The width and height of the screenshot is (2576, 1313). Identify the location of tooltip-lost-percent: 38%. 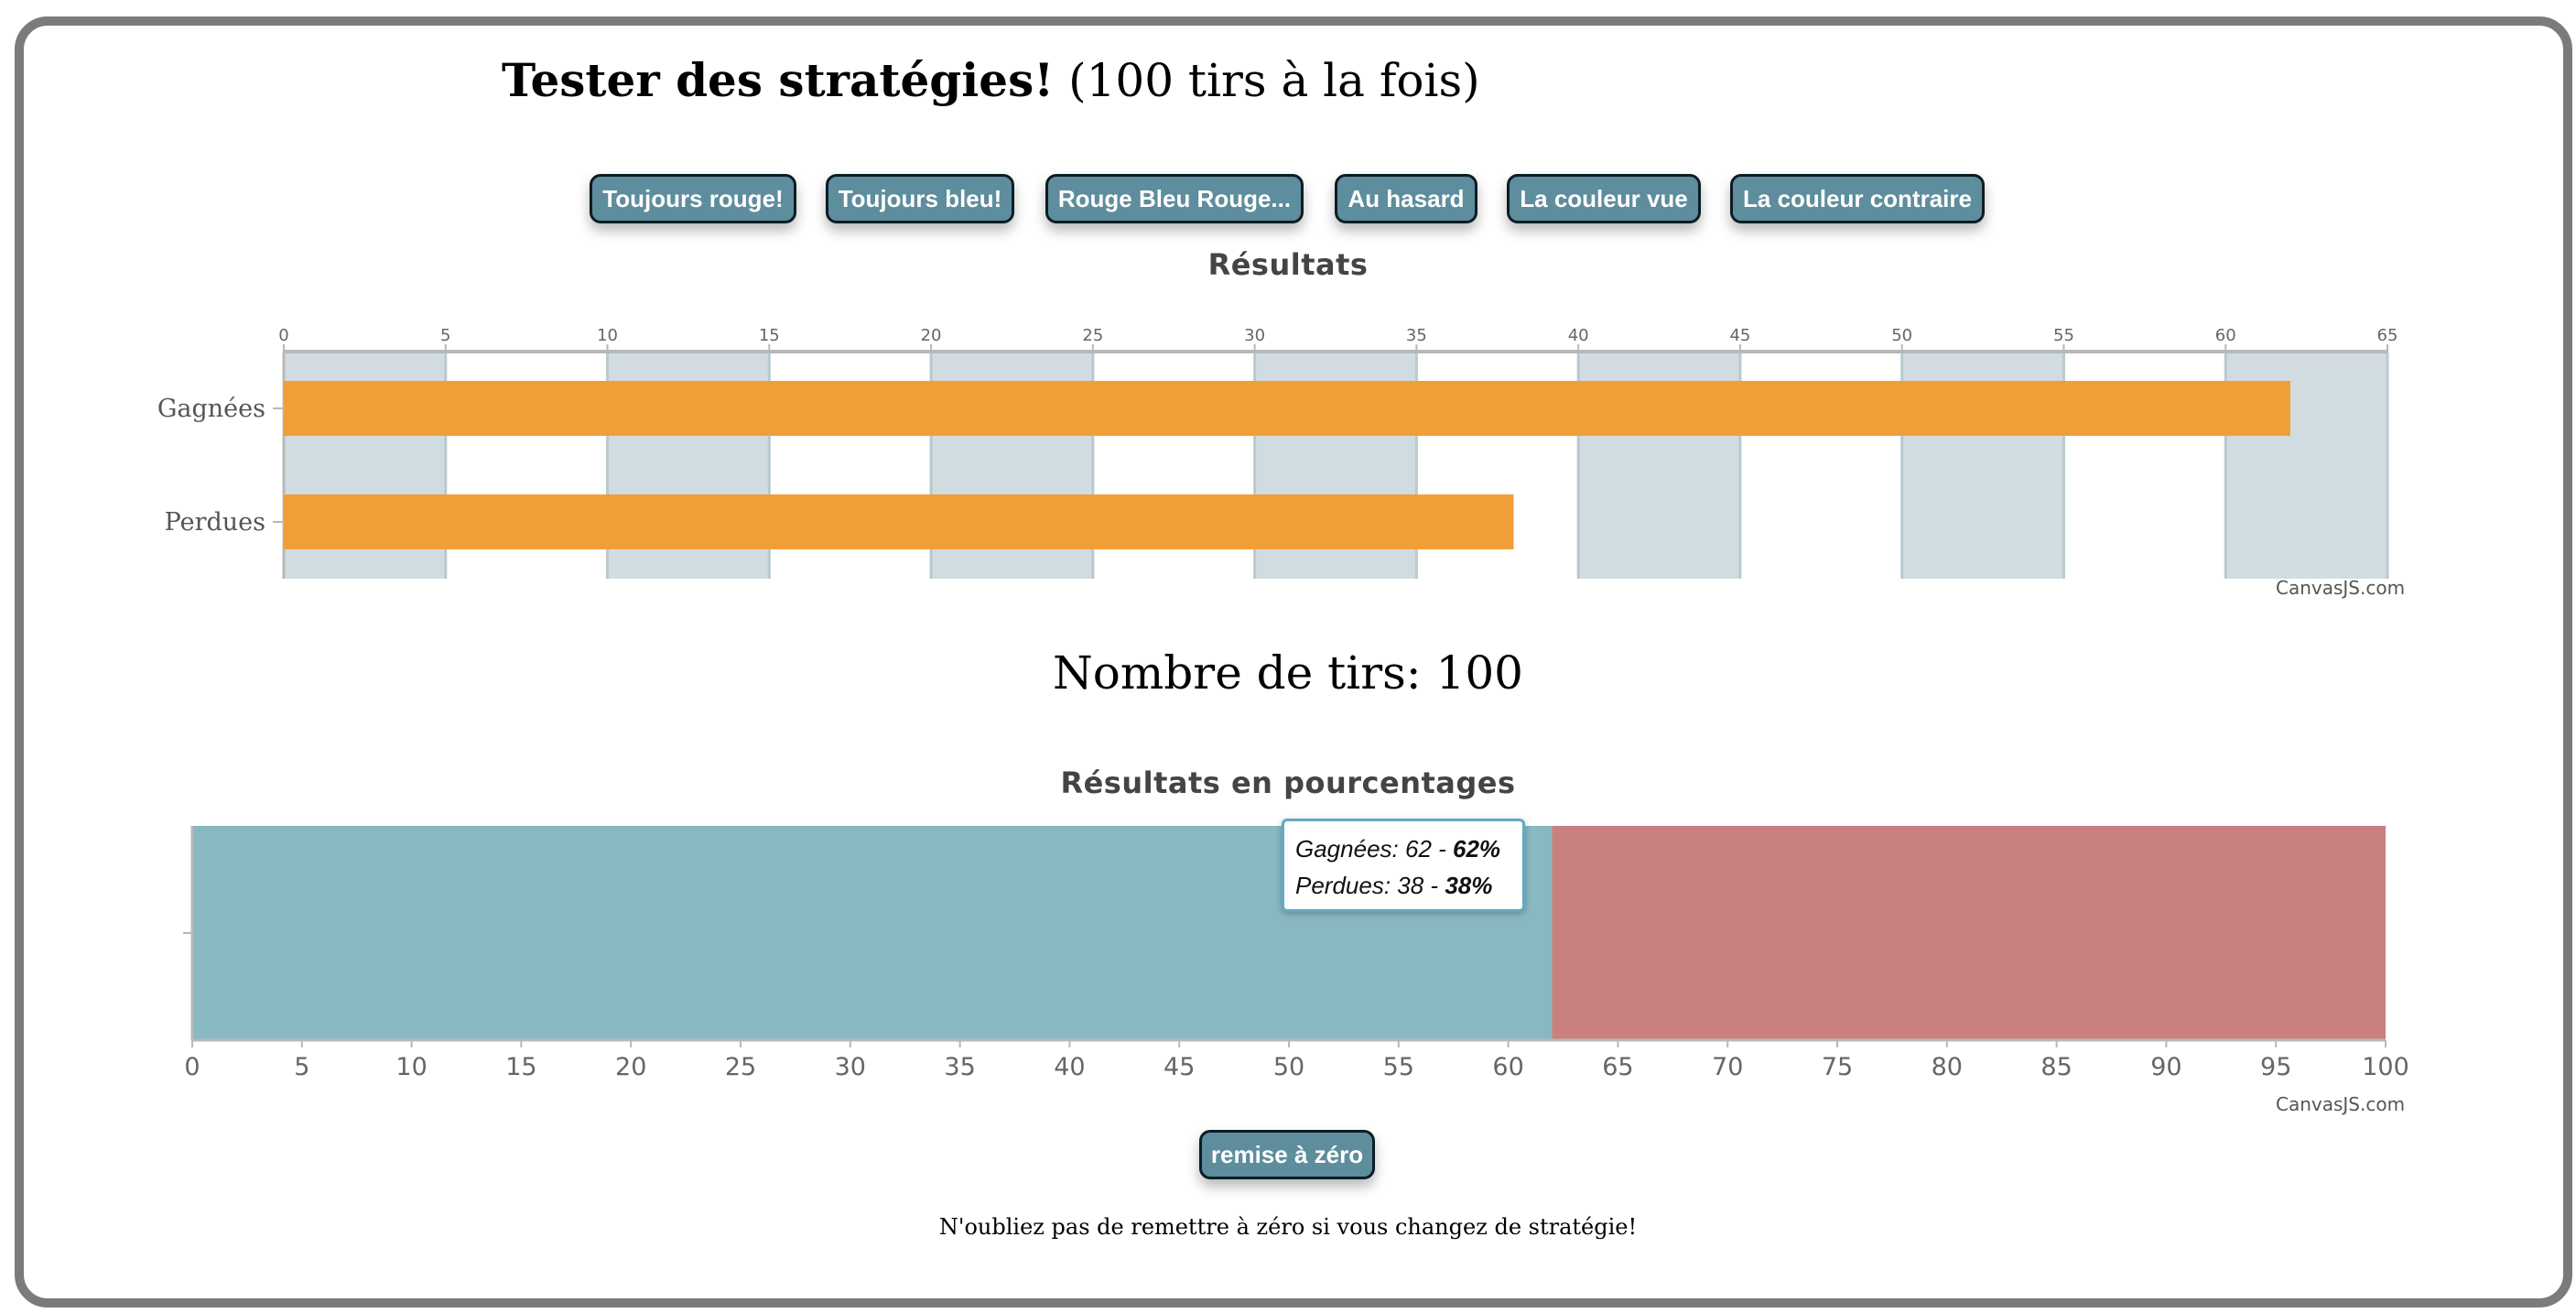
(1469, 885).